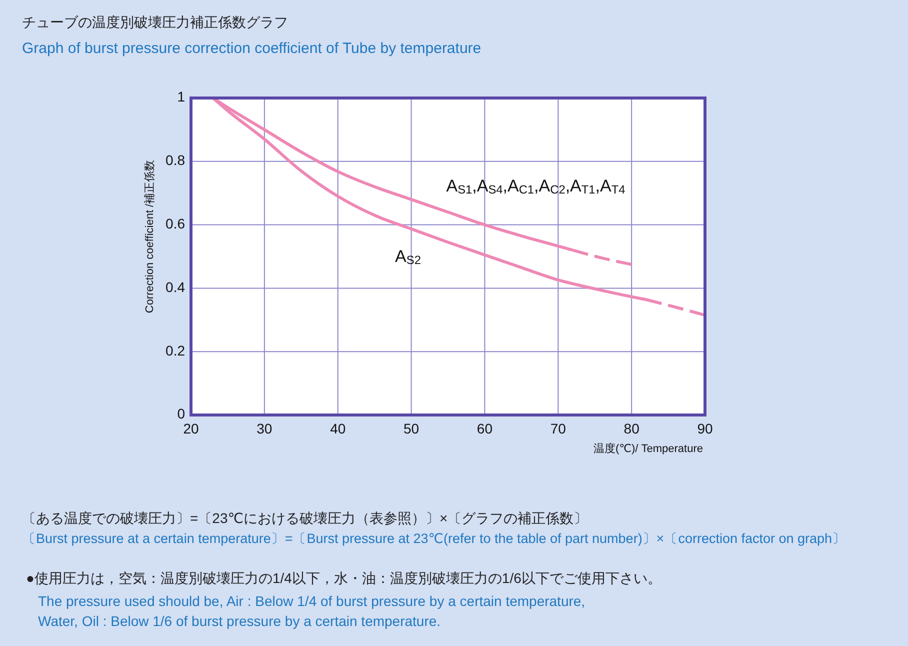 This screenshot has width=908, height=646. Describe the element at coordinates (239, 621) in the screenshot. I see `text: Water, Oil : Below 1/6 of burst pressure by a certain temperature.` at that location.